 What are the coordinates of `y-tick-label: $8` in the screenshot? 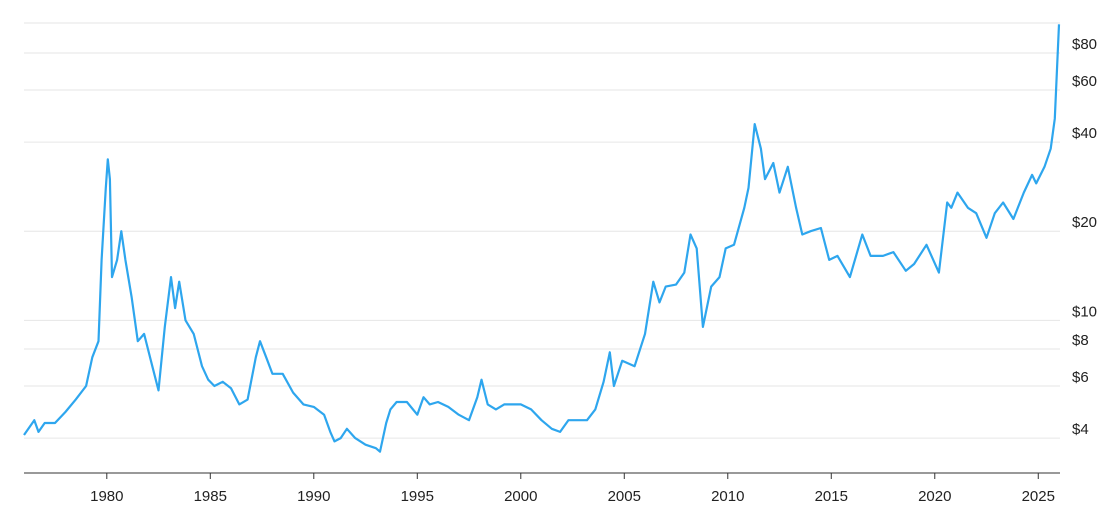 It's located at (1080, 340).